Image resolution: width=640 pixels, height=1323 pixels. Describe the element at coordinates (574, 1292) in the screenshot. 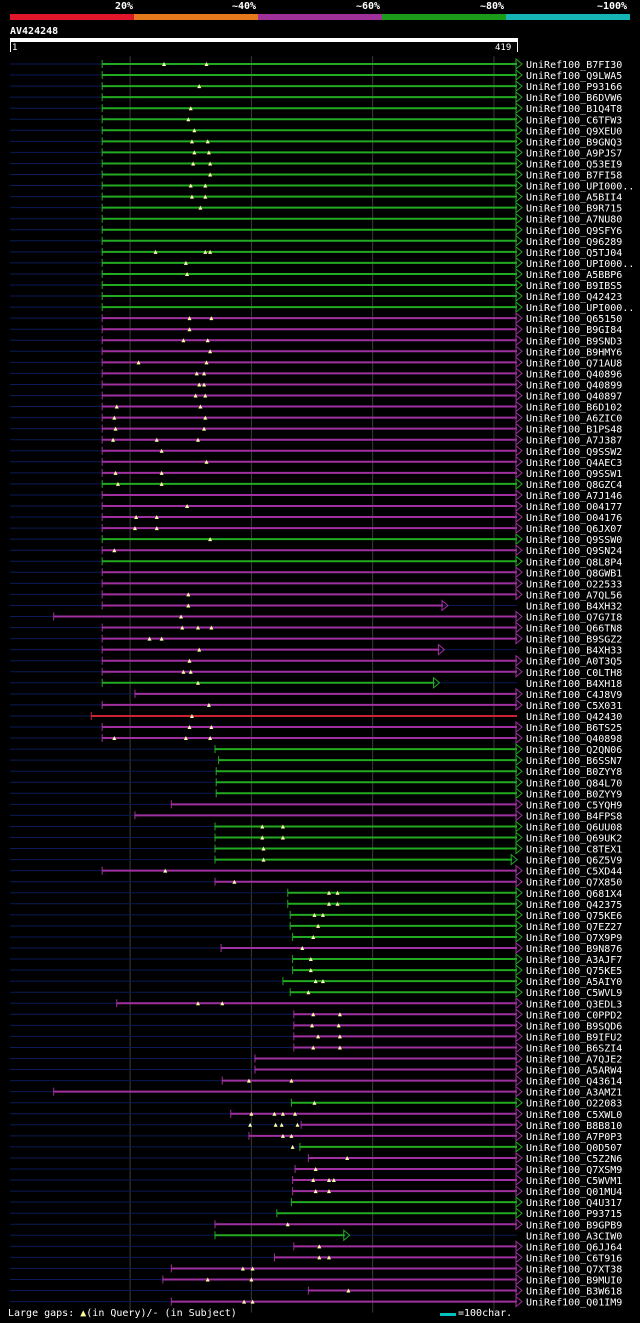

I see `hit-label: UniRef100_B3W618` at that location.